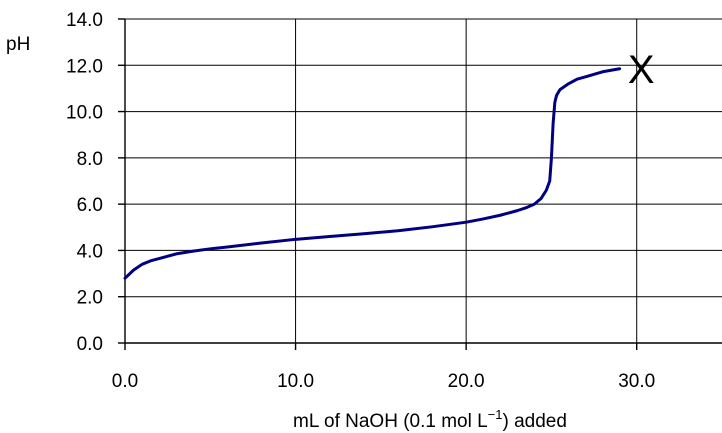 This screenshot has width=722, height=433. What do you see at coordinates (18, 44) in the screenshot?
I see `y-axis-title: pH` at bounding box center [18, 44].